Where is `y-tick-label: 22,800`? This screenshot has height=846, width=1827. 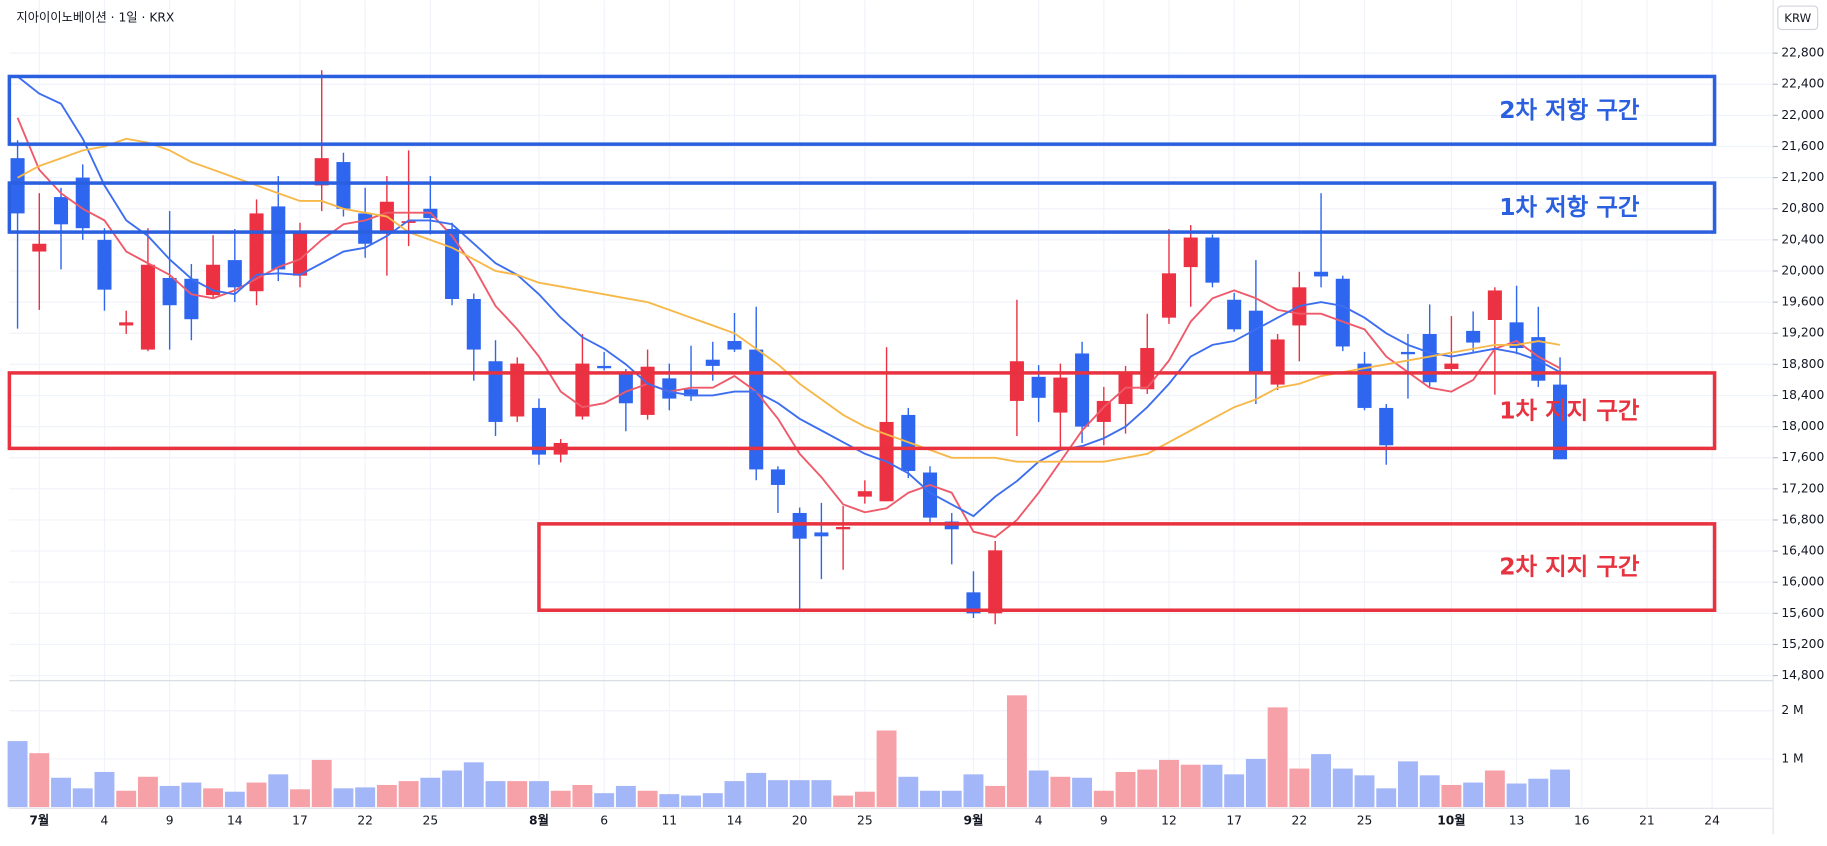
y-tick-label: 22,800 is located at coordinates (1802, 53).